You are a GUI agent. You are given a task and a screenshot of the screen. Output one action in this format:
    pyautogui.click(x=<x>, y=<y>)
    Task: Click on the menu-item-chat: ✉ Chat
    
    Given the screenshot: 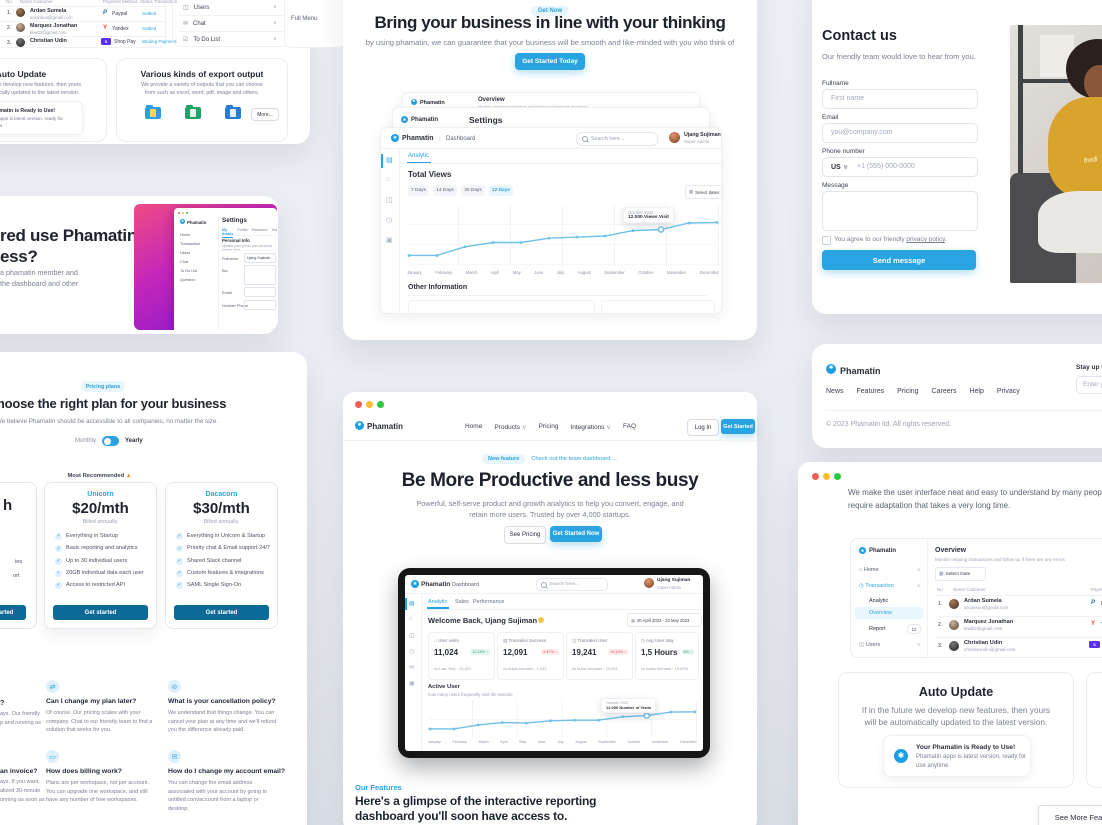 What is the action you would take?
    pyautogui.click(x=194, y=24)
    